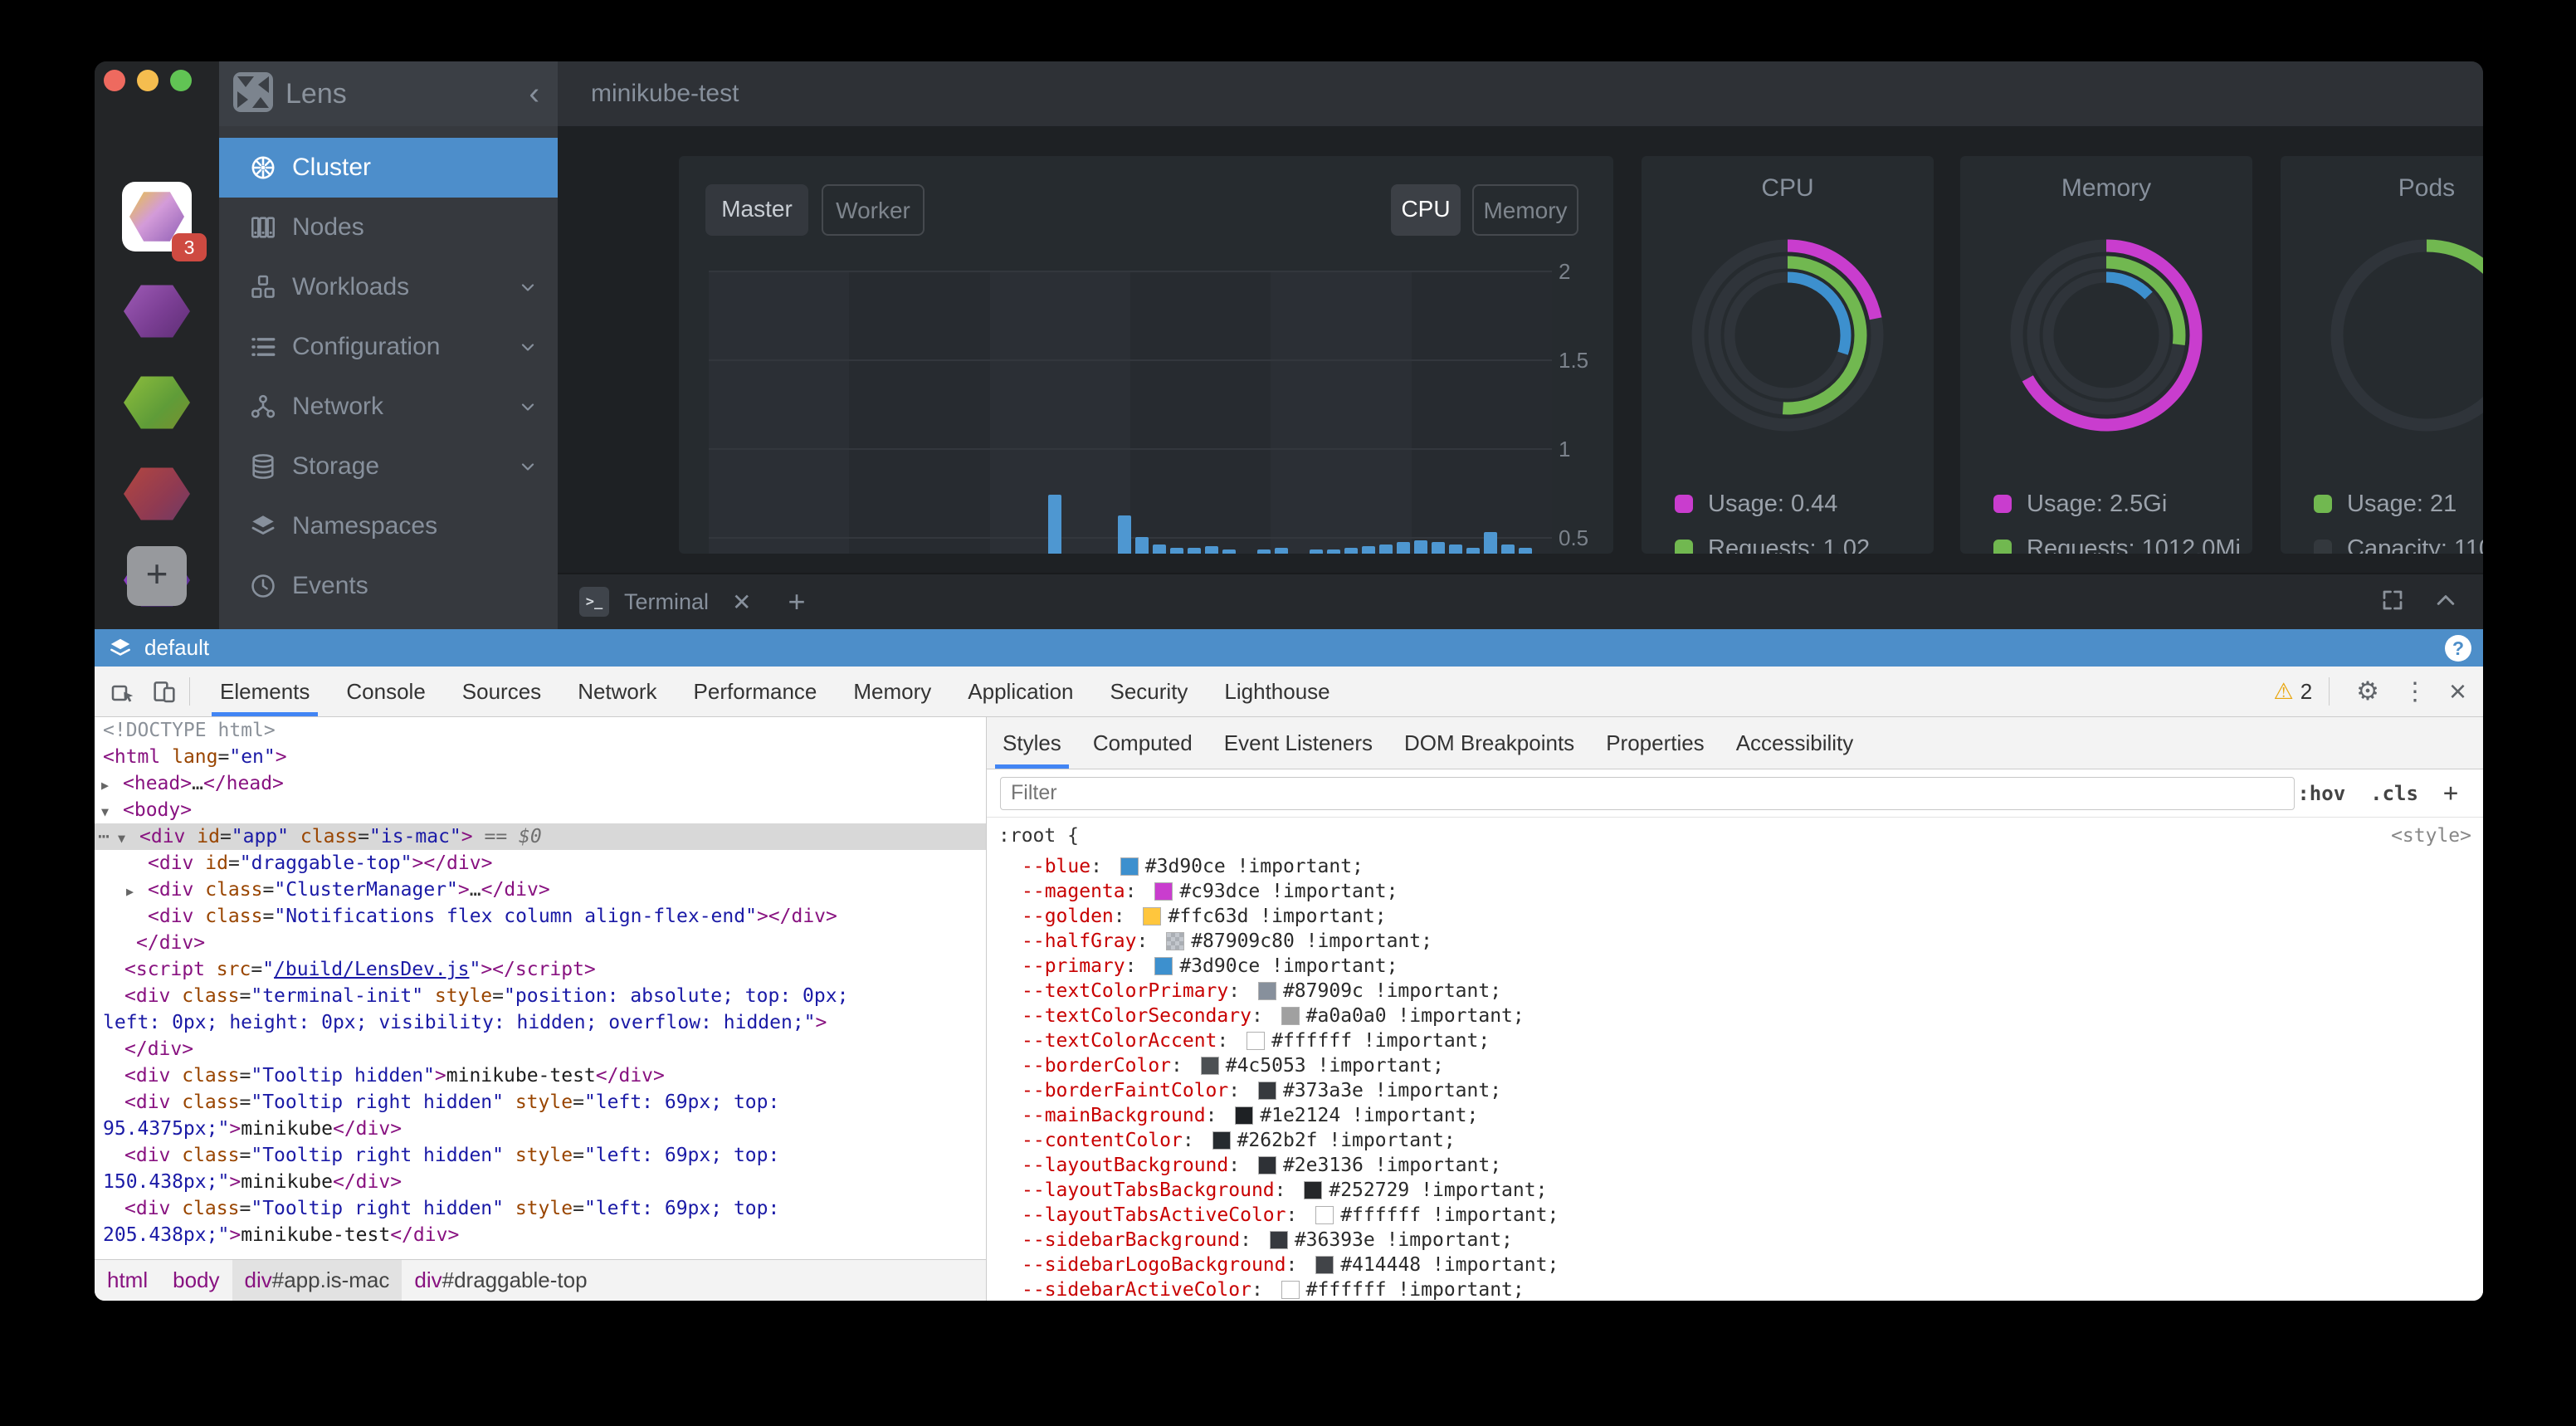 This screenshot has height=1426, width=2576. Describe the element at coordinates (1525, 210) in the screenshot. I see `metric-toggle-memory-button: Memory` at that location.